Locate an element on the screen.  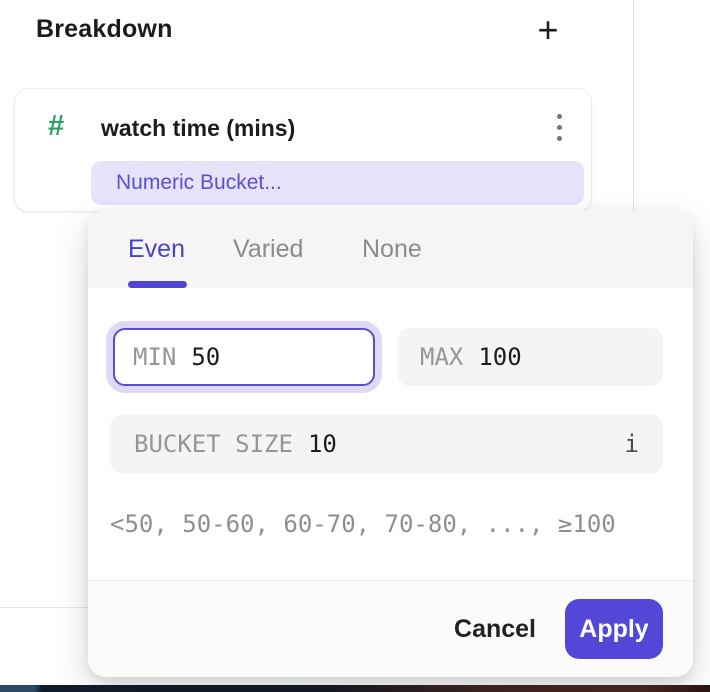
bucket-size-value: 10 is located at coordinates (322, 444).